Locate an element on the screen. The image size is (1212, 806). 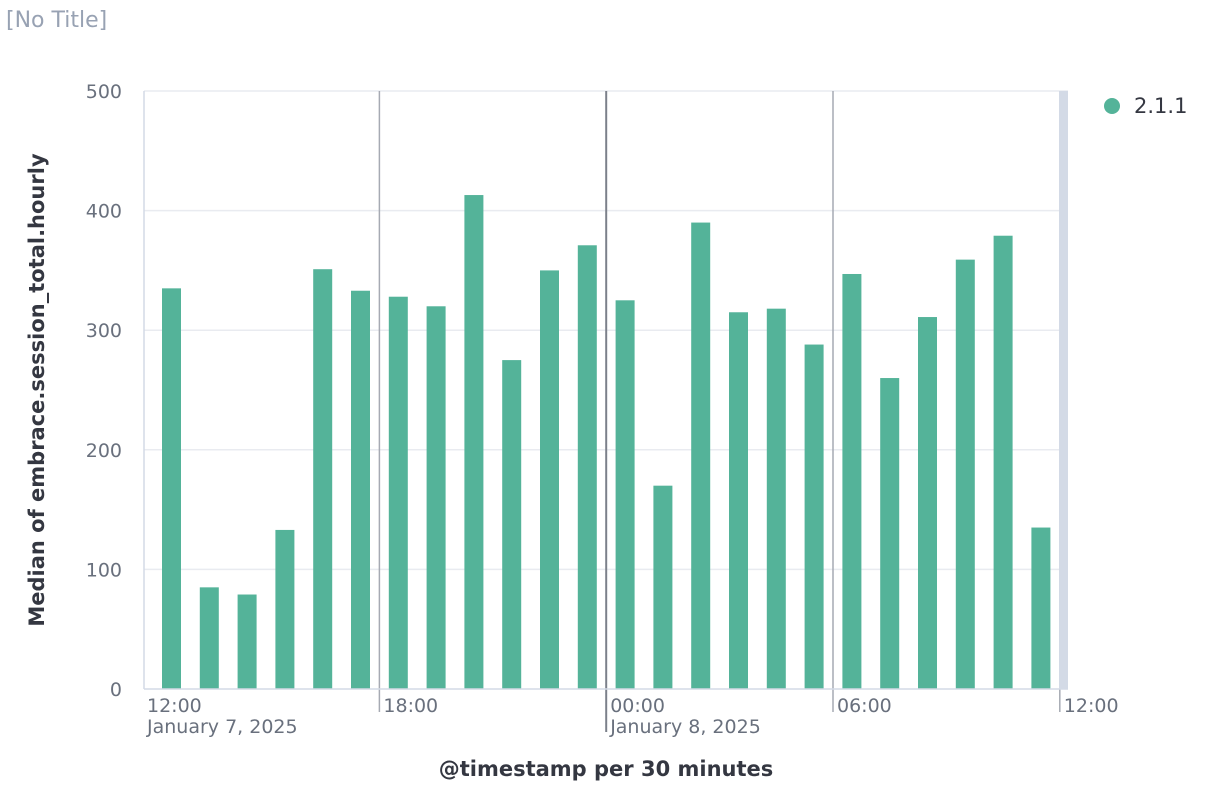
y-tick-label: 0 is located at coordinates (116, 690).